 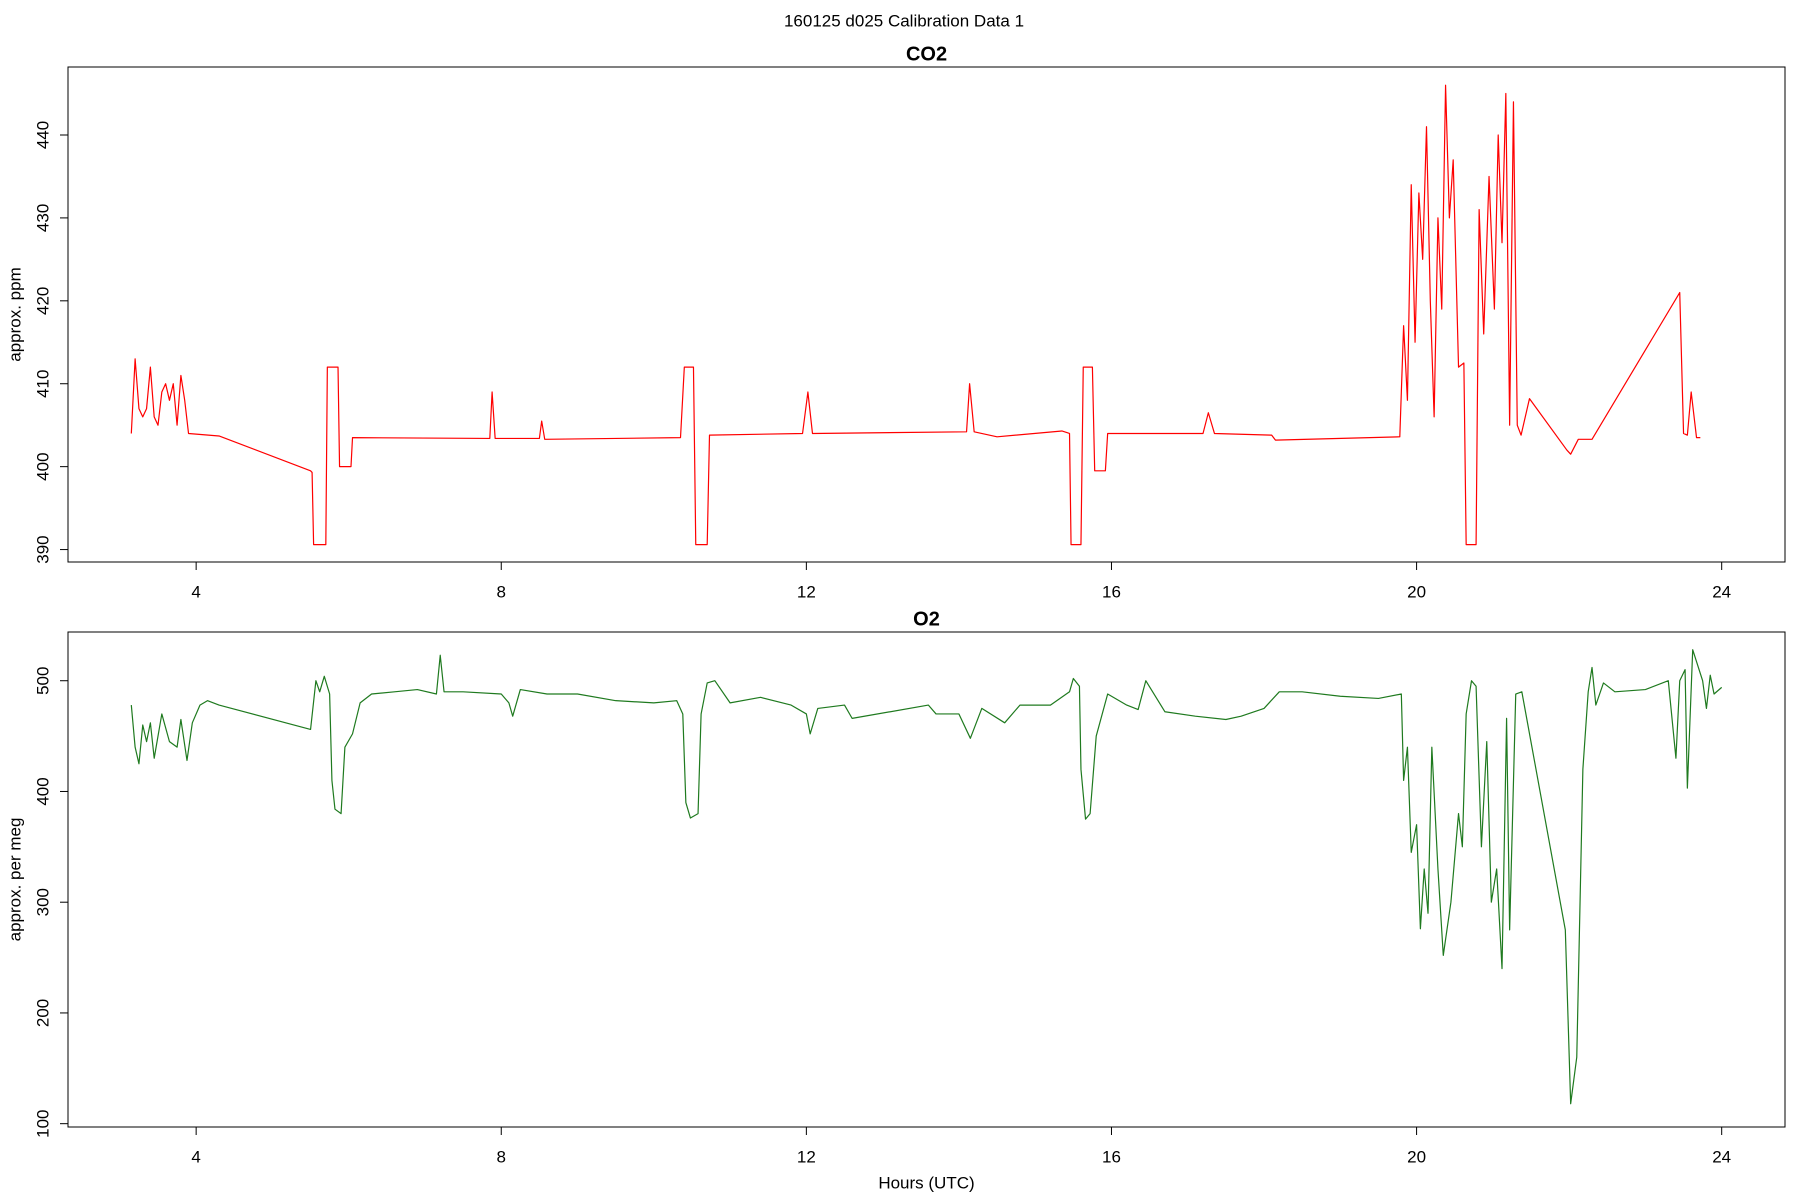 What do you see at coordinates (42, 1123) in the screenshot?
I see `y-tick-label: 100` at bounding box center [42, 1123].